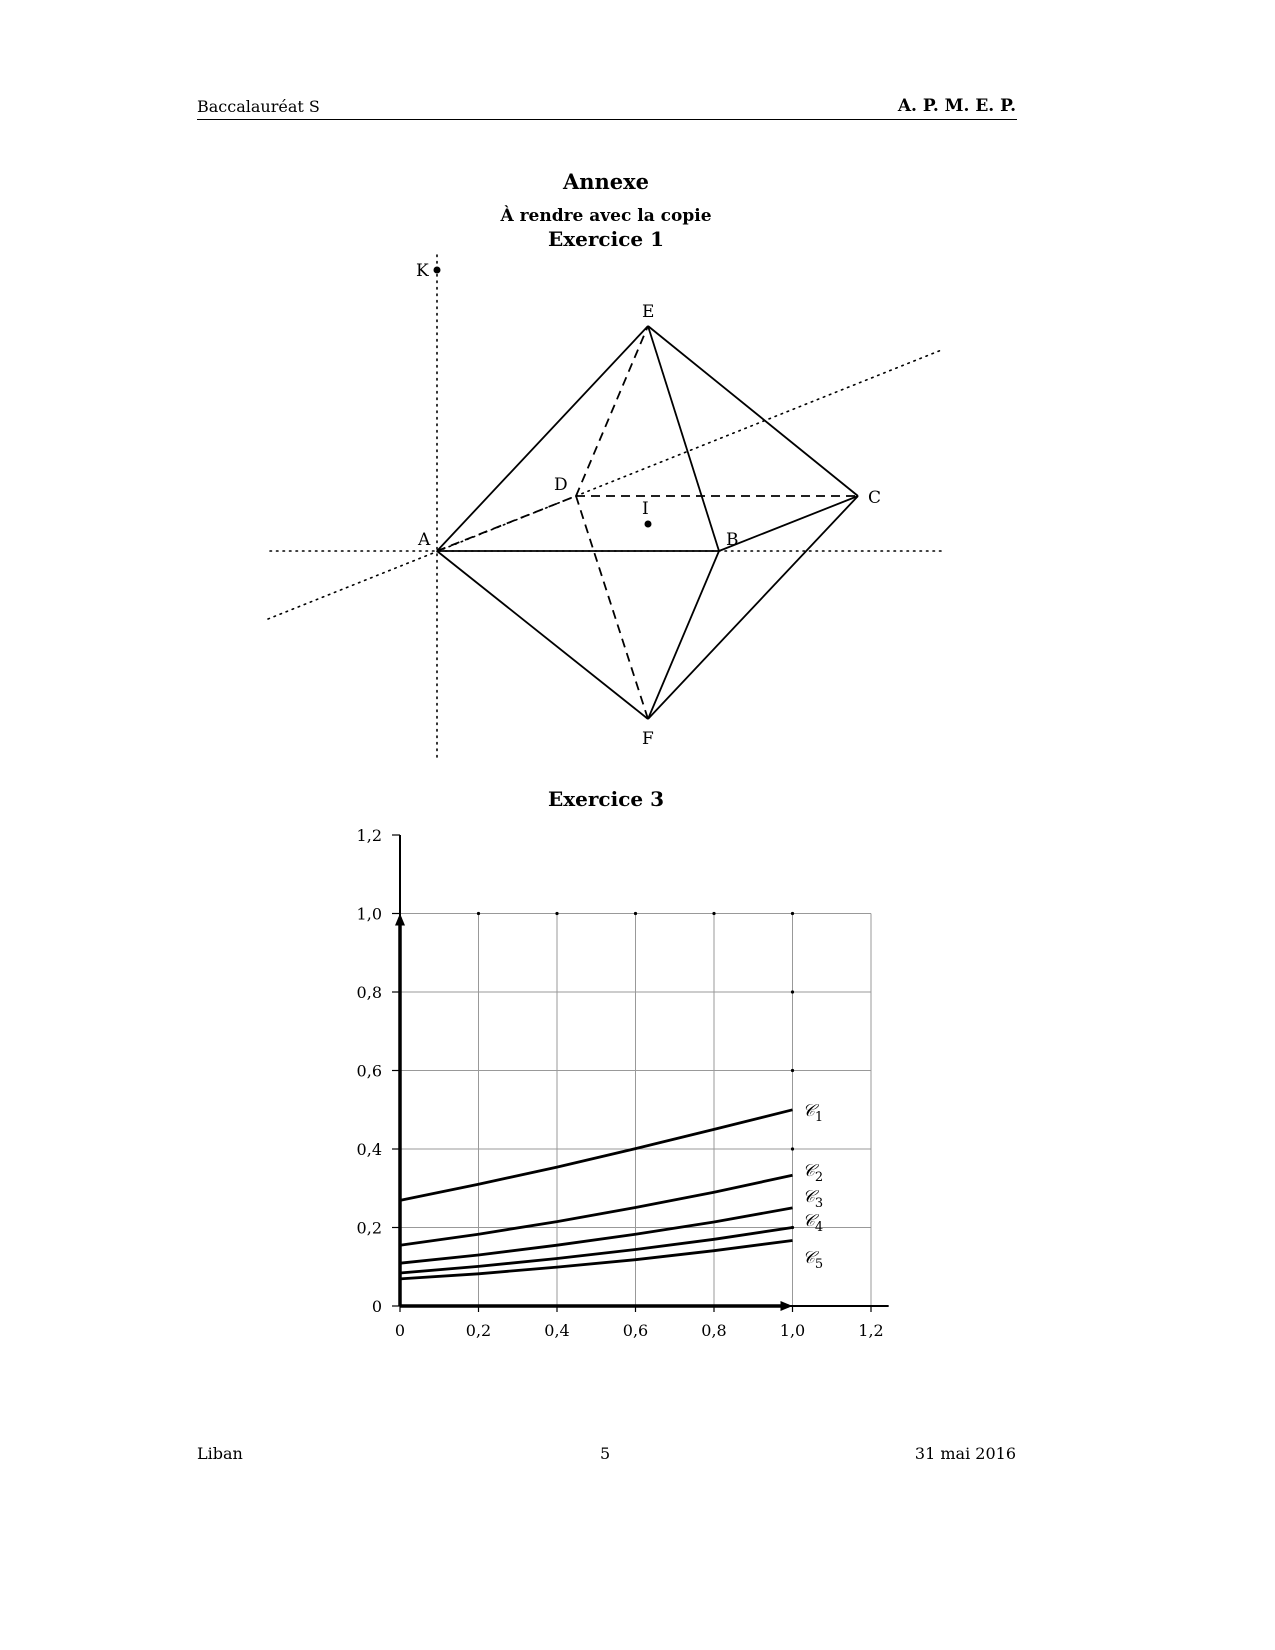 This screenshot has height=1650, width=1275. What do you see at coordinates (422, 271) in the screenshot?
I see `label-K: K` at bounding box center [422, 271].